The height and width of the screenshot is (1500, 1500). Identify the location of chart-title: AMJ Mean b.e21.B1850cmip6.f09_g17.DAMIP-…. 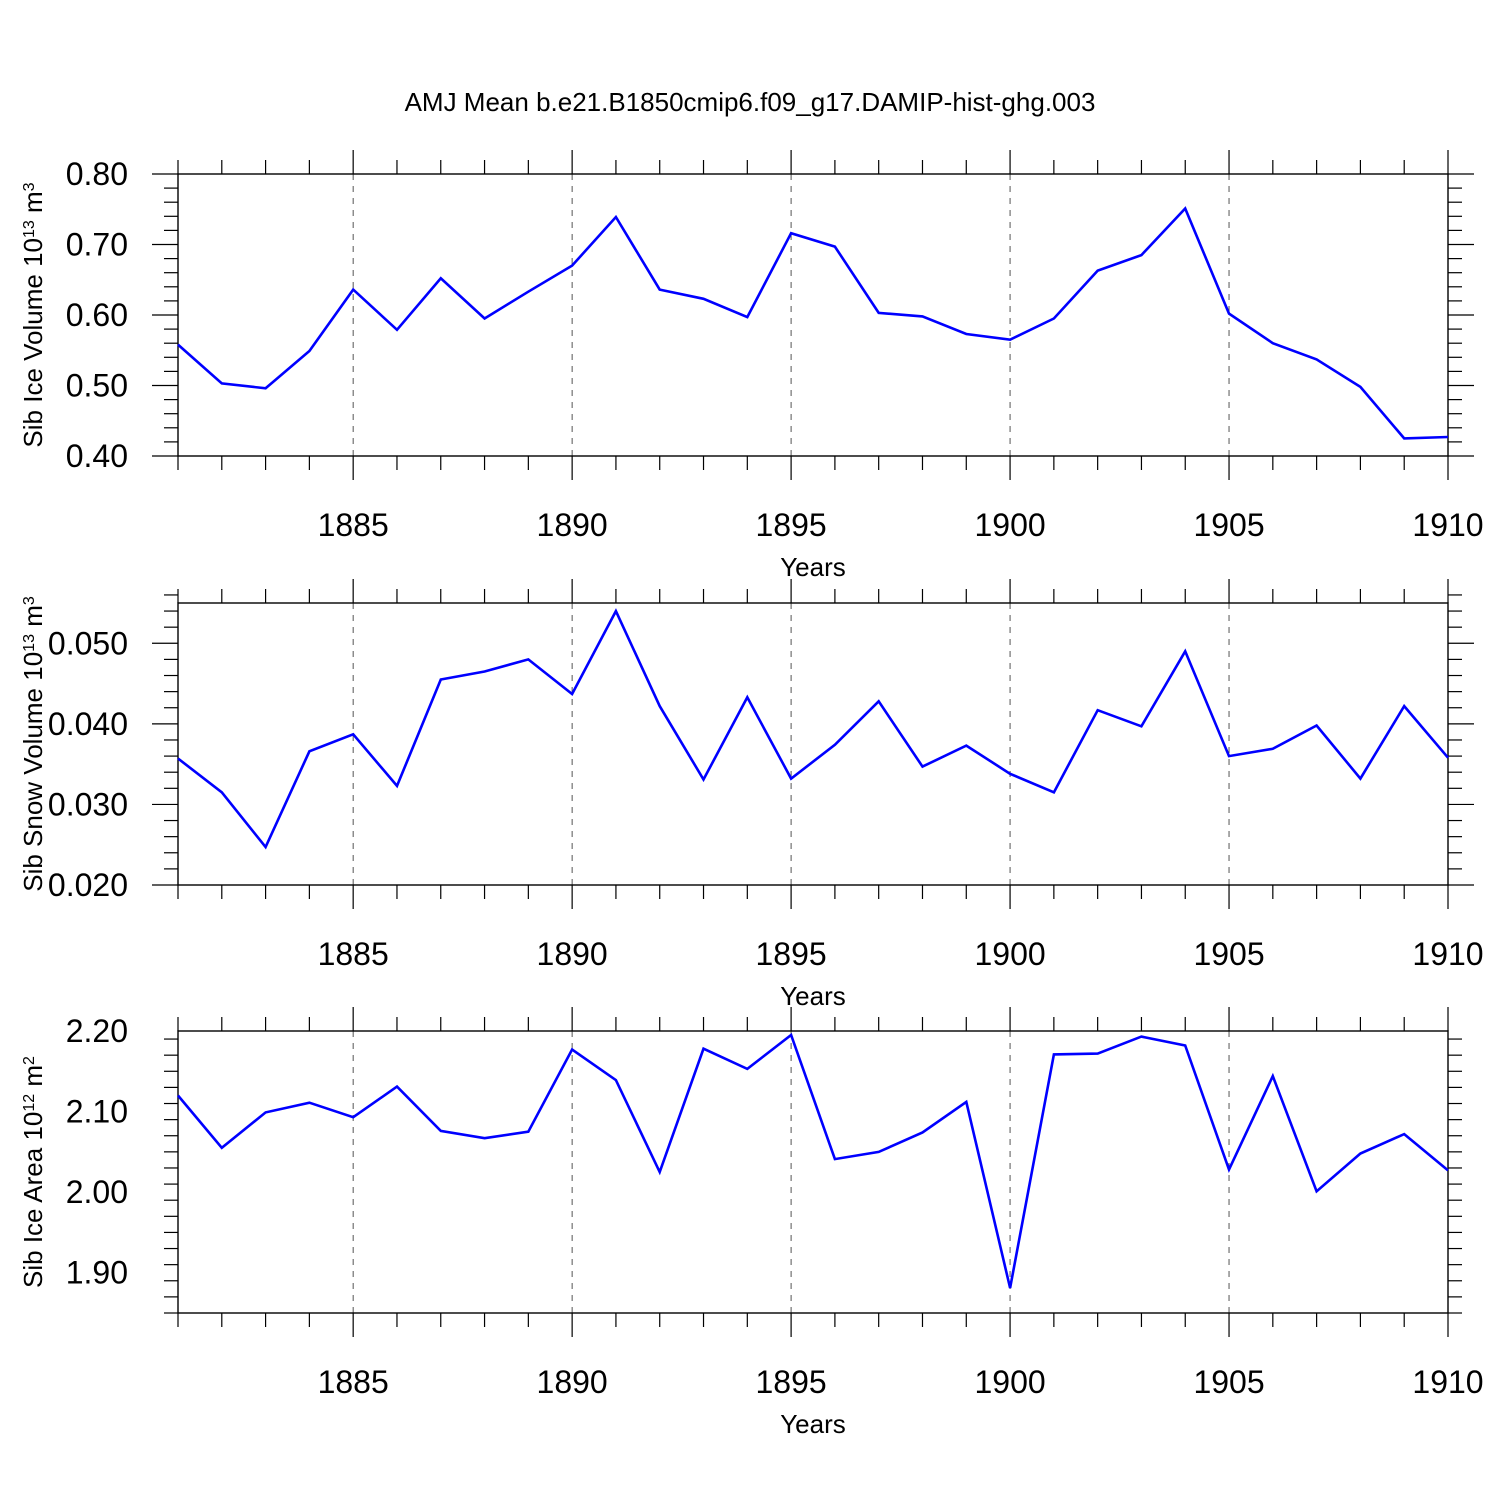
(750, 102).